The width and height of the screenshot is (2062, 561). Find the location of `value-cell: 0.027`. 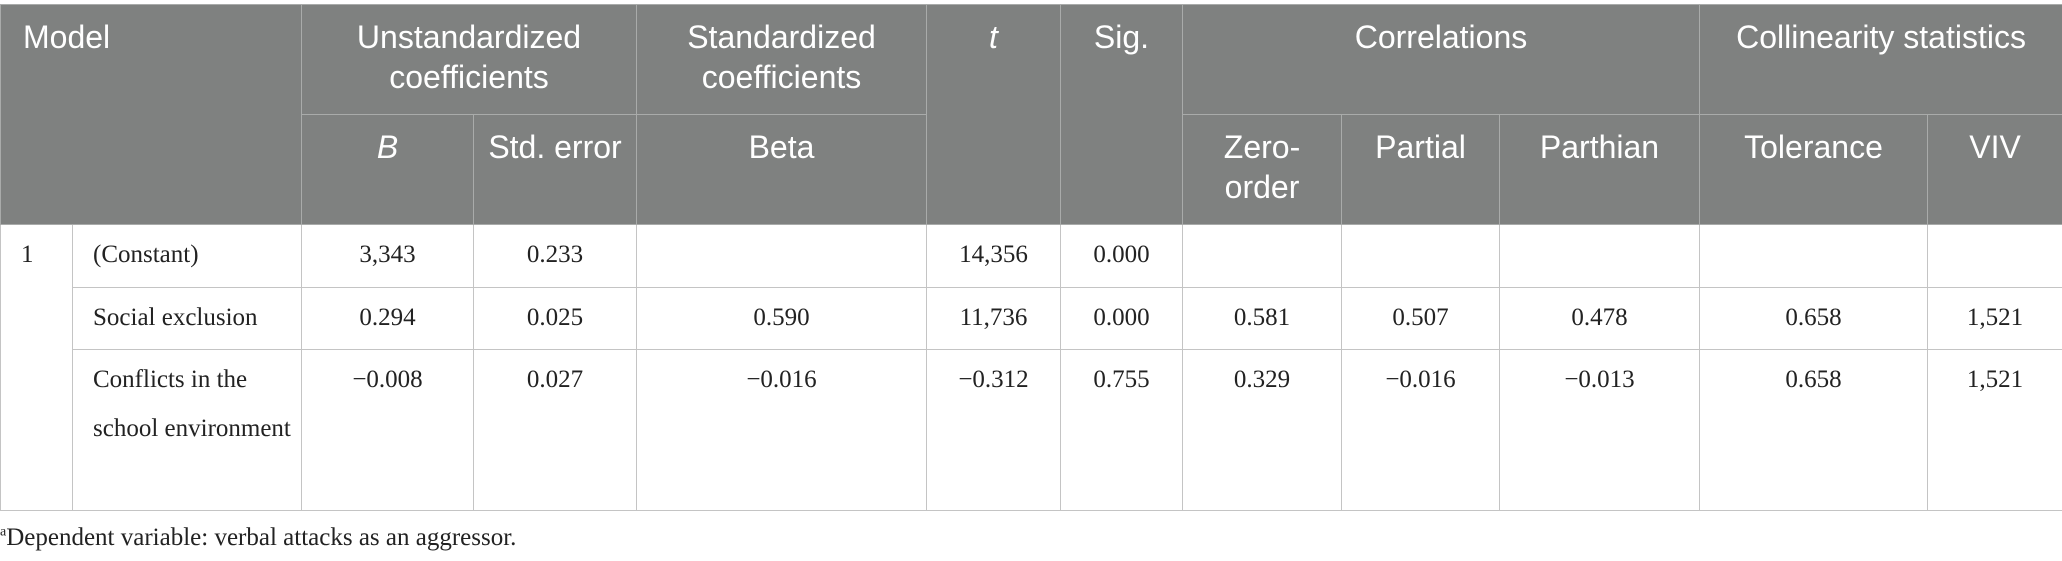

value-cell: 0.027 is located at coordinates (555, 430).